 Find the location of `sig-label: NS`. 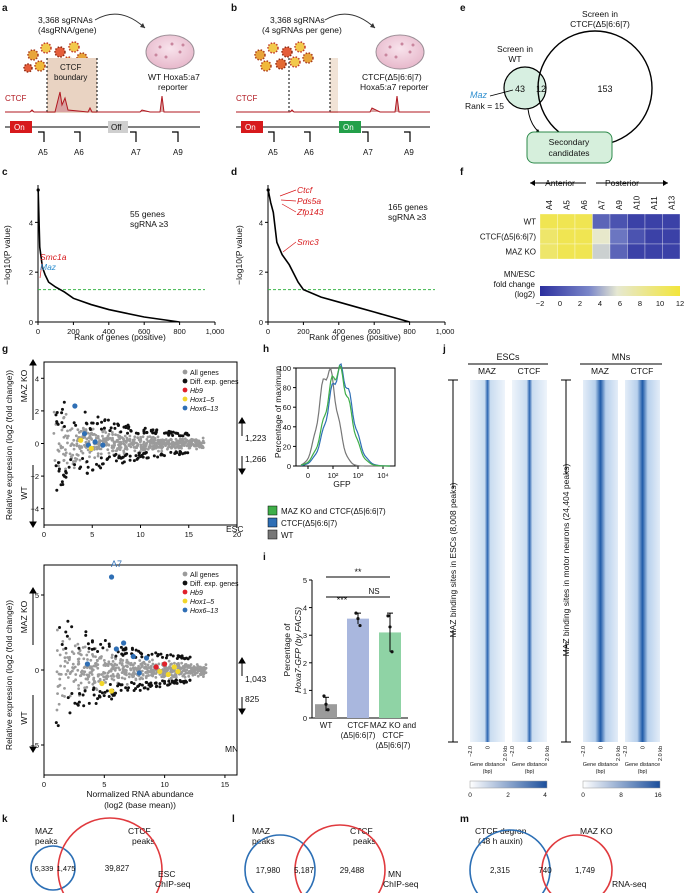

sig-label: NS is located at coordinates (373, 591).